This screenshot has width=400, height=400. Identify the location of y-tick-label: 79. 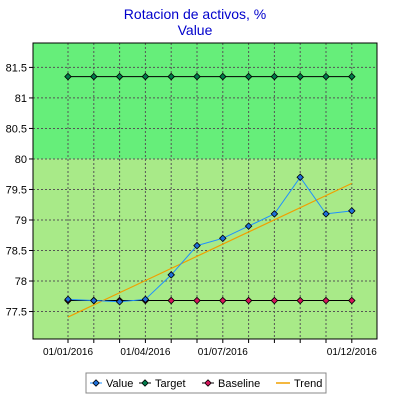
(21, 221).